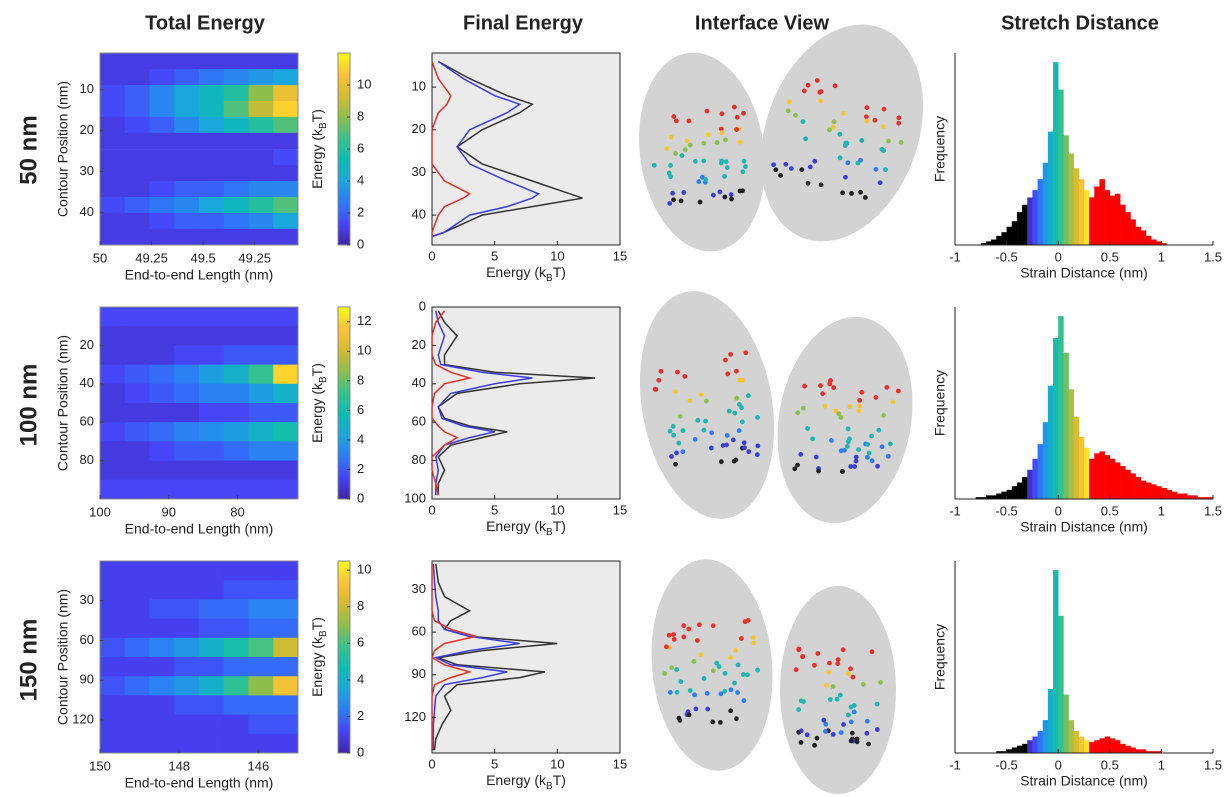 The width and height of the screenshot is (1230, 797). I want to click on x-axis-label-part: B, so click(549, 532).